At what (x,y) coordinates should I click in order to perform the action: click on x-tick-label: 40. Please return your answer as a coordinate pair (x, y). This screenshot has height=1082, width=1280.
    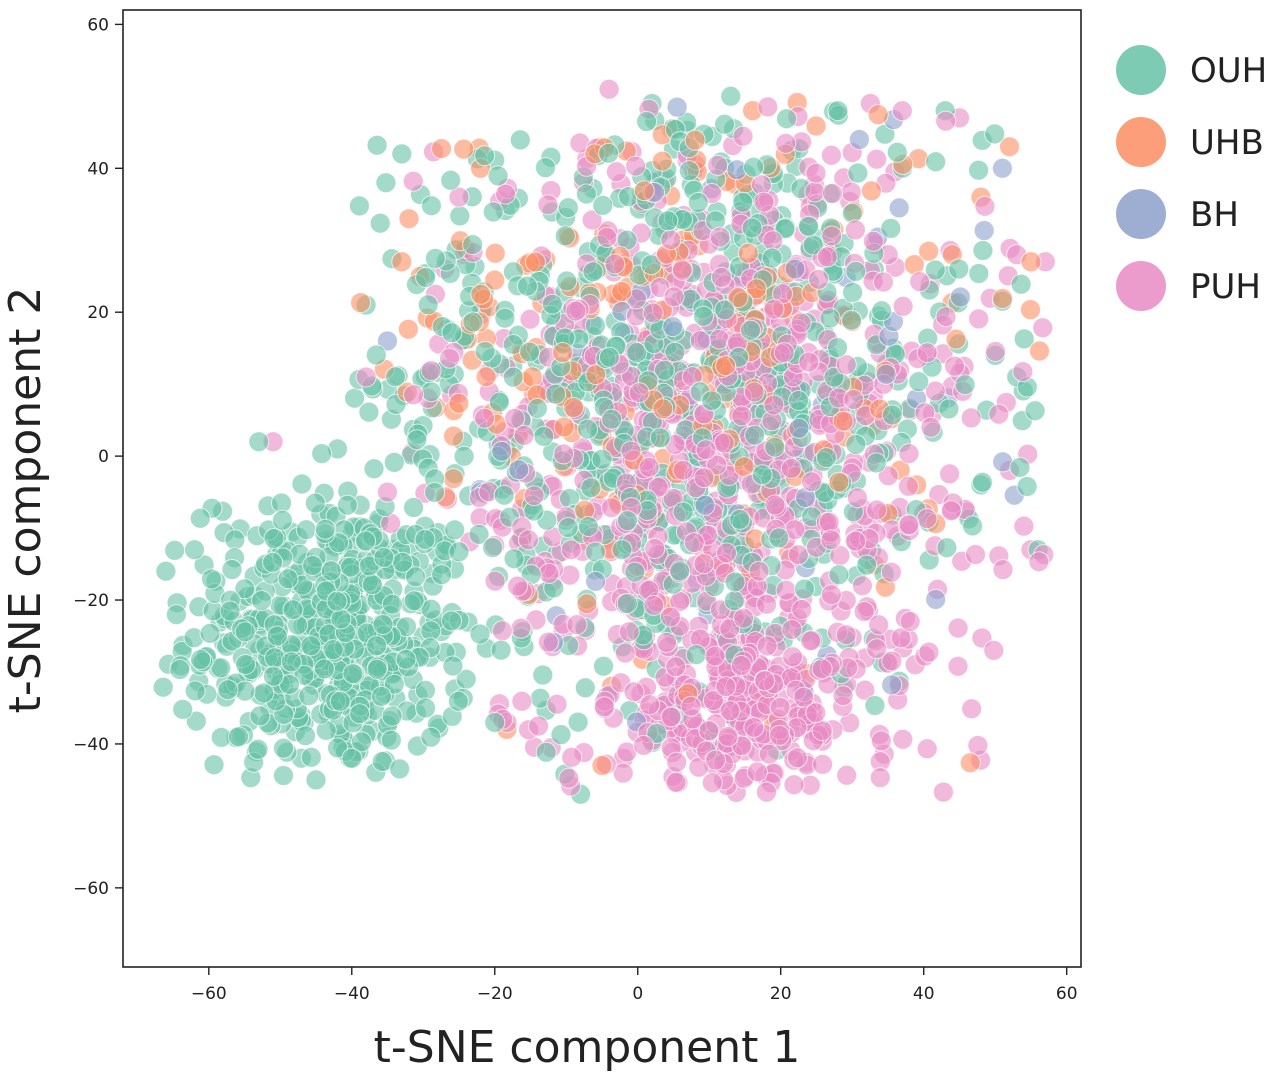
    Looking at the image, I should click on (924, 994).